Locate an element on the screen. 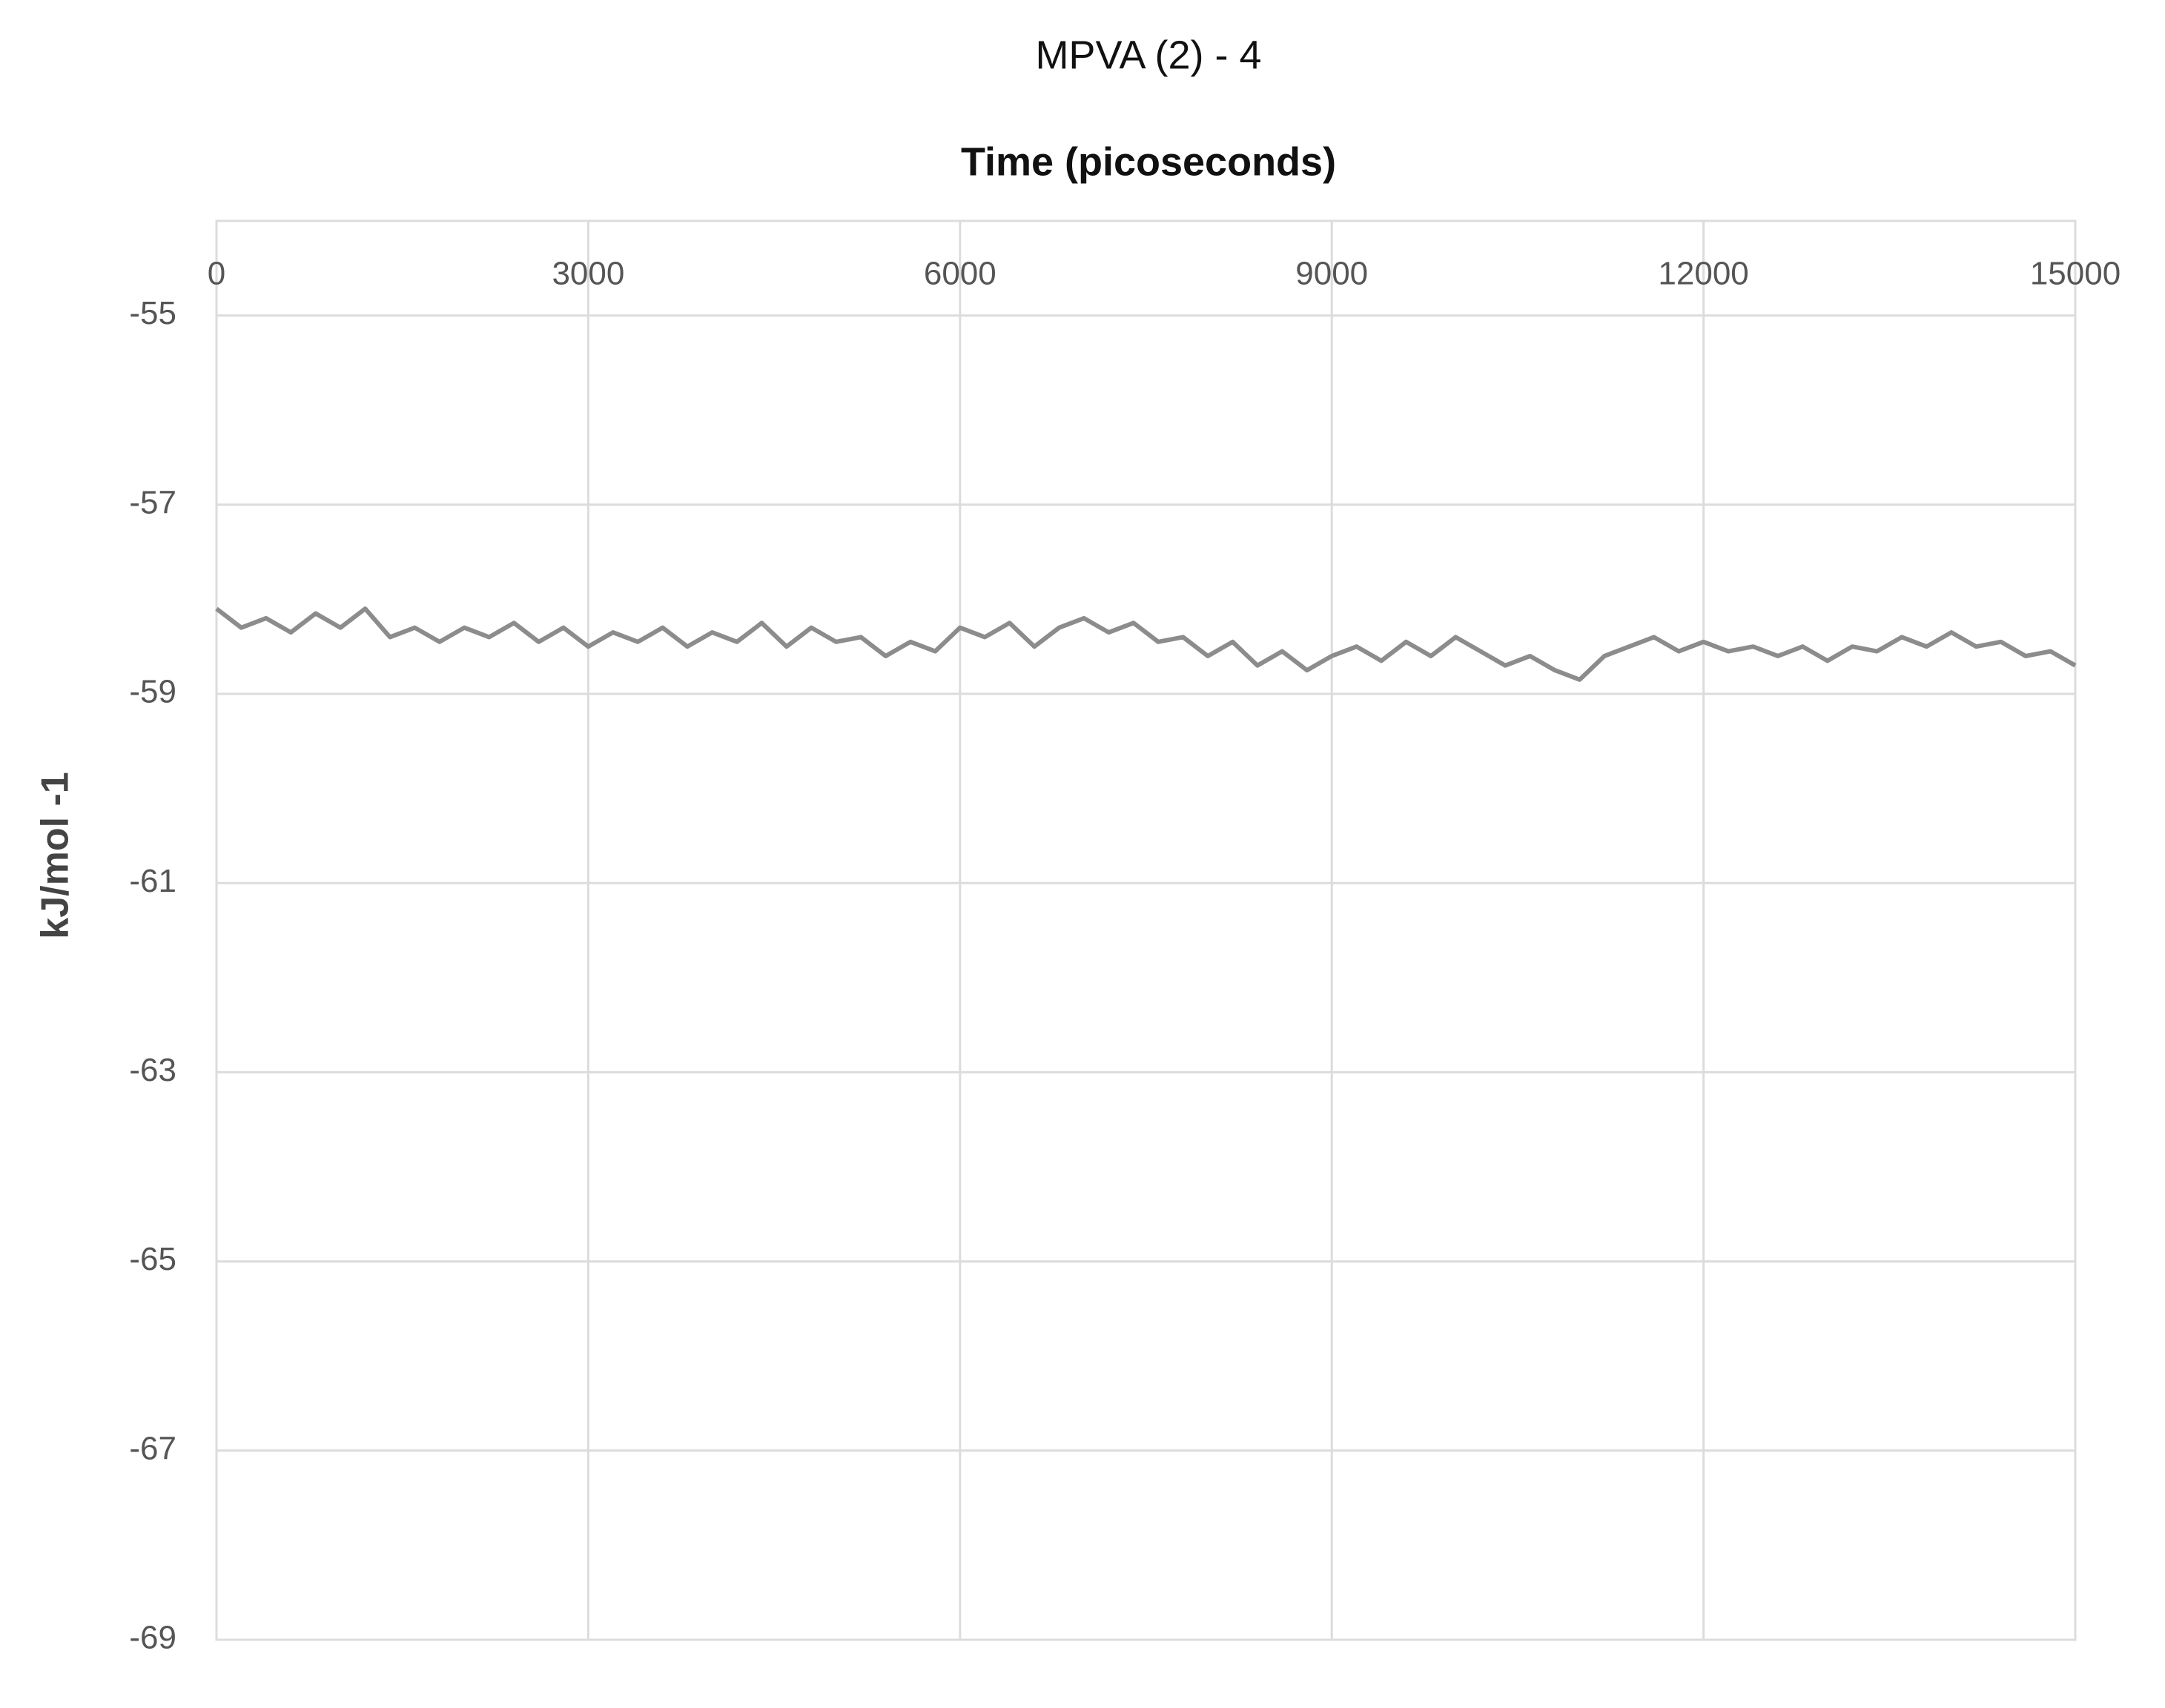  y-tick-label: -63 is located at coordinates (153, 1070).